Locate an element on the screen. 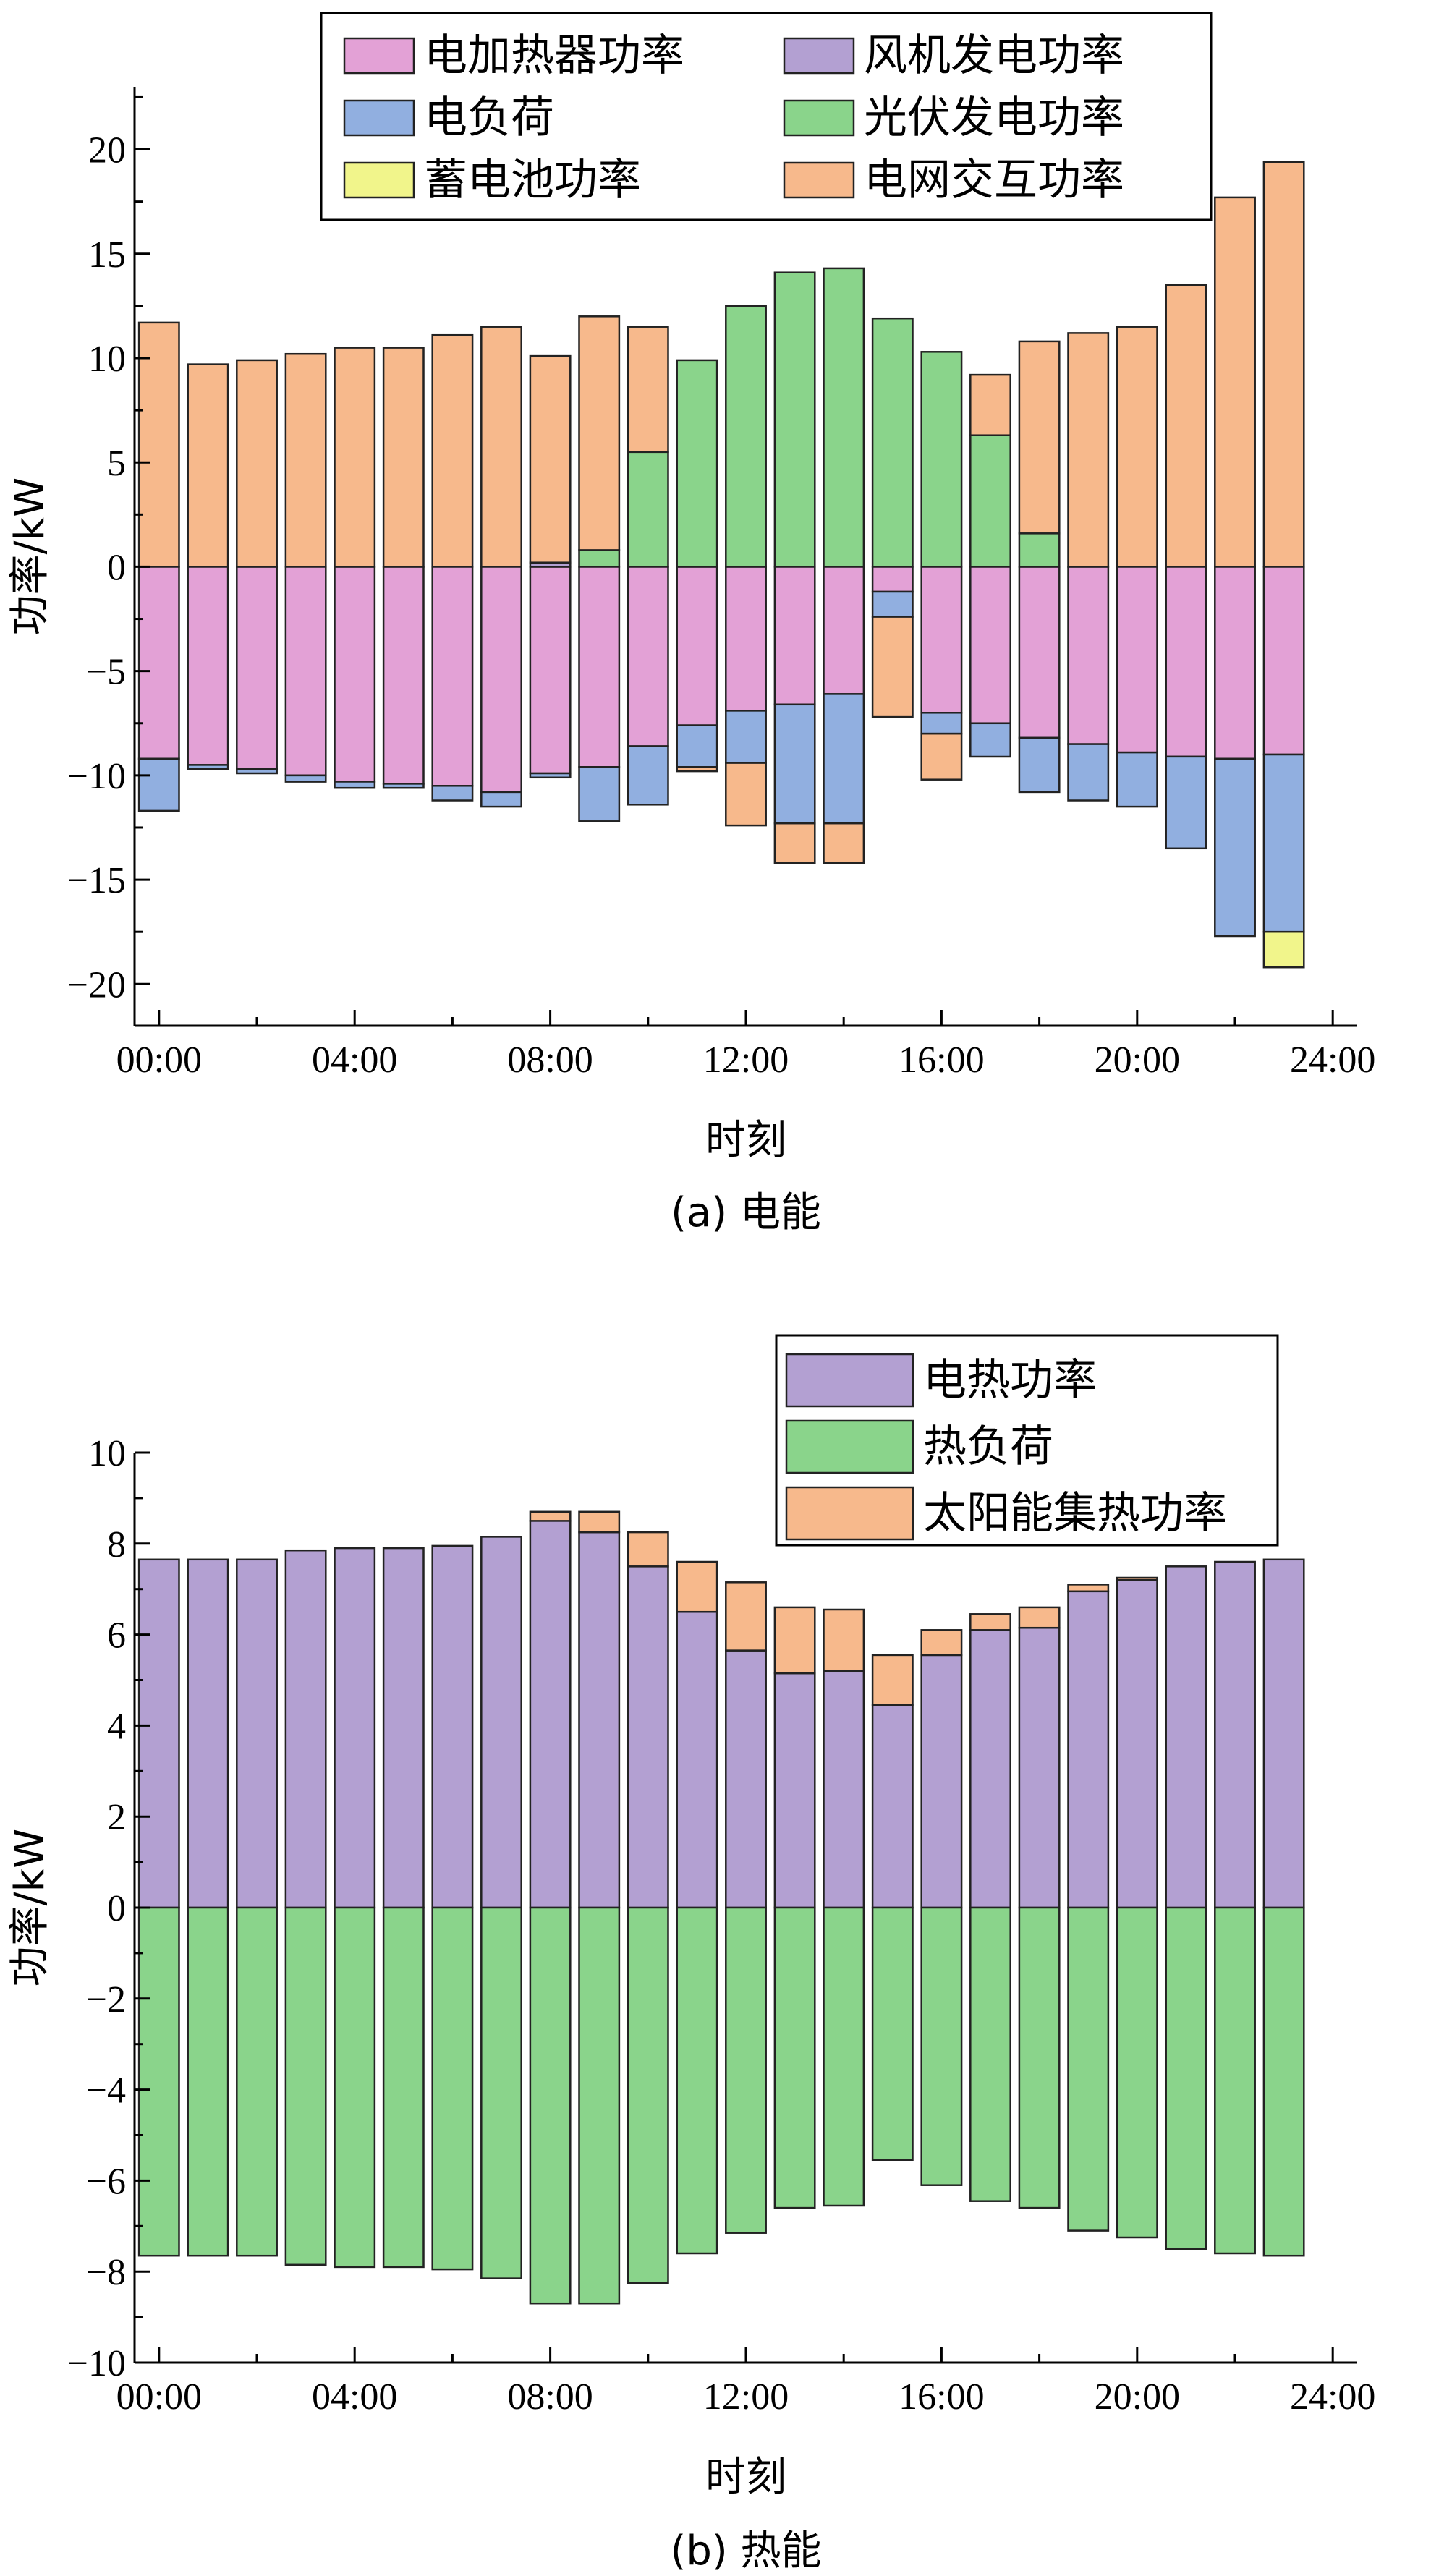 This screenshot has height=2576, width=1431. y-tick-label: 6 is located at coordinates (116, 1636).